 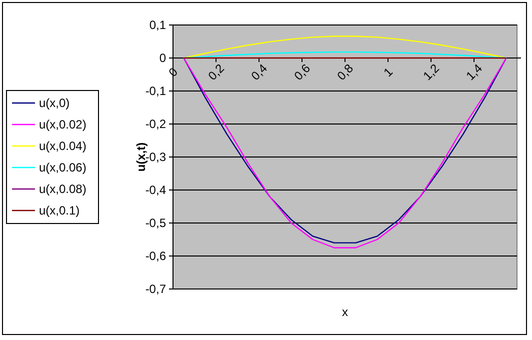 I want to click on y-tick-label: -0,2, so click(x=155, y=124).